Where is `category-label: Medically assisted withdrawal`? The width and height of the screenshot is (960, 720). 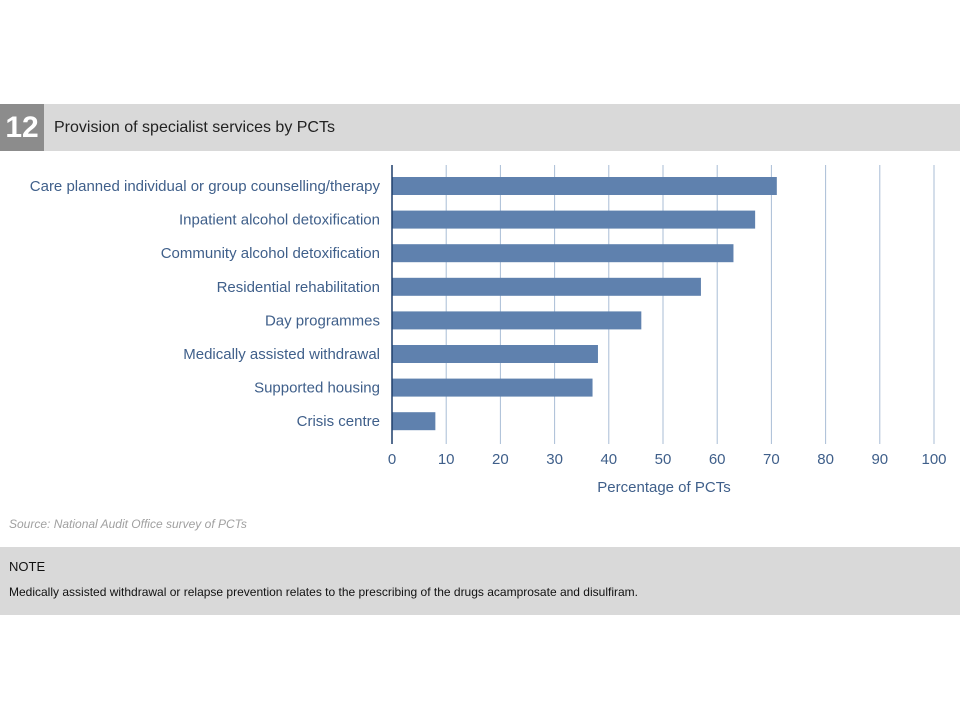 category-label: Medically assisted withdrawal is located at coordinates (281, 354).